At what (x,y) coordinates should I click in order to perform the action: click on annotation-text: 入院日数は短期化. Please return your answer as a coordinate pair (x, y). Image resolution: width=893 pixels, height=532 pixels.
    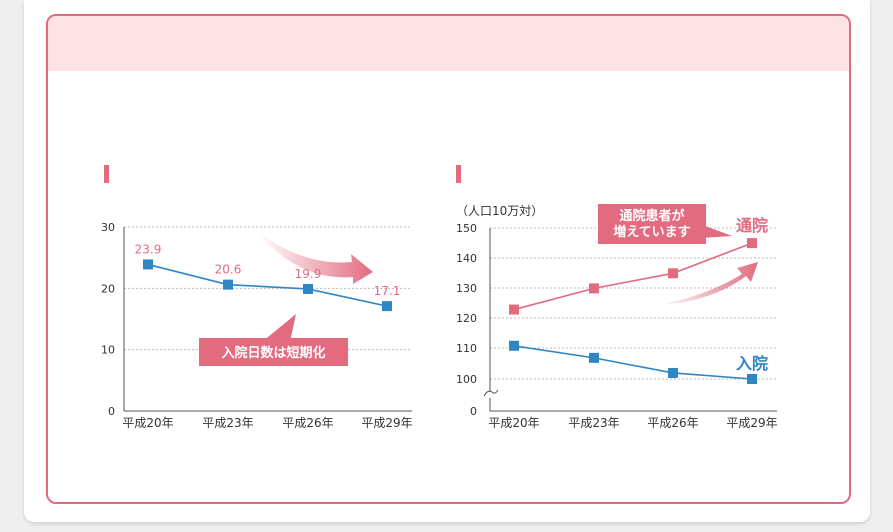
    Looking at the image, I should click on (273, 353).